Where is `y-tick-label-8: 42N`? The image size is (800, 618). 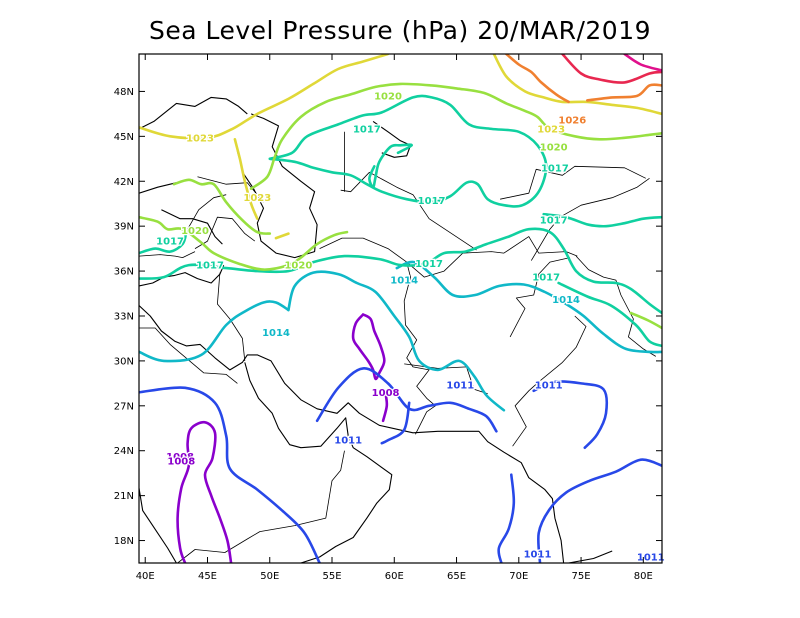
y-tick-label-8: 42N is located at coordinates (124, 182).